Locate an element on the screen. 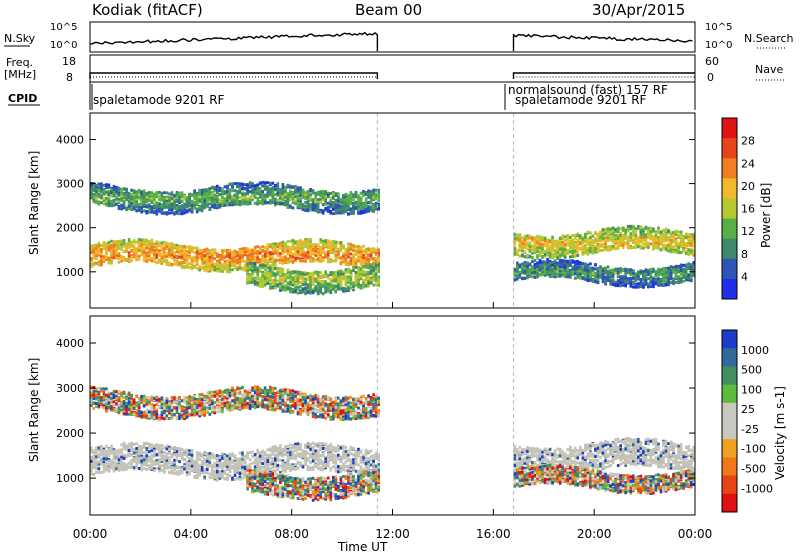  cpid-label: CPID is located at coordinates (22, 98).